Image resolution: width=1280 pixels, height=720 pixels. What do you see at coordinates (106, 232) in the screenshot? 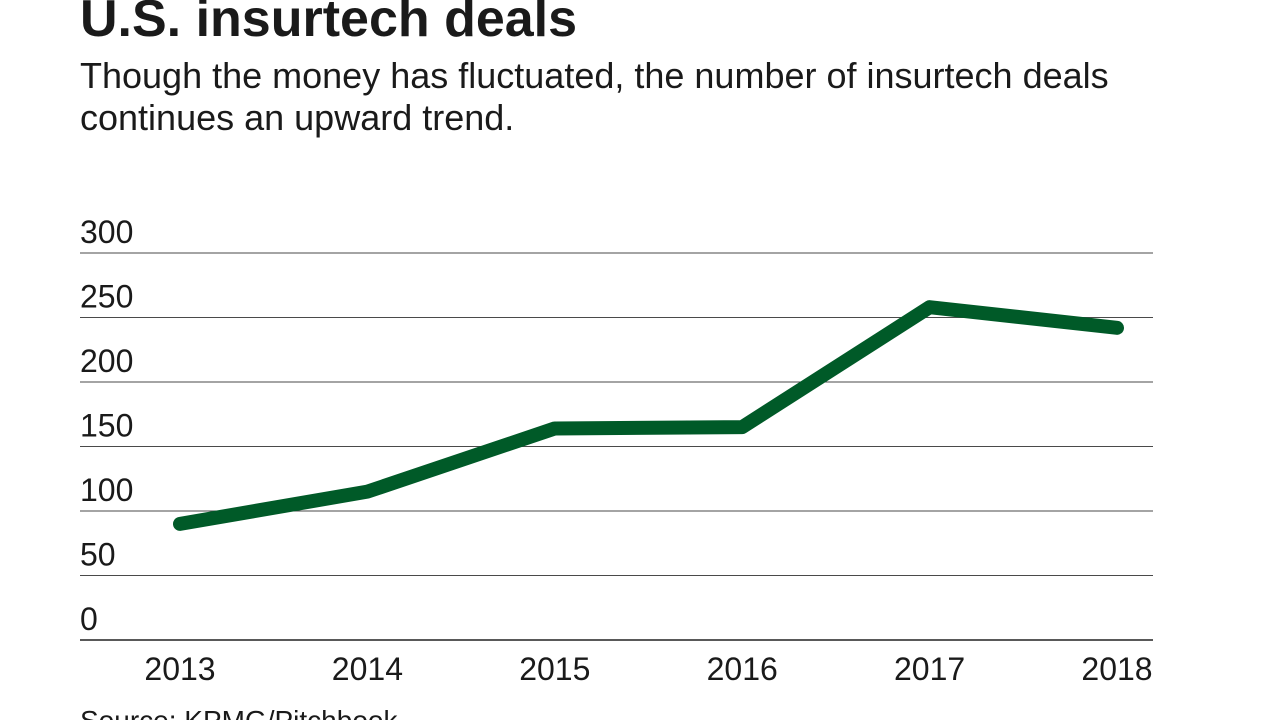
I see `y-tick-label: 300` at bounding box center [106, 232].